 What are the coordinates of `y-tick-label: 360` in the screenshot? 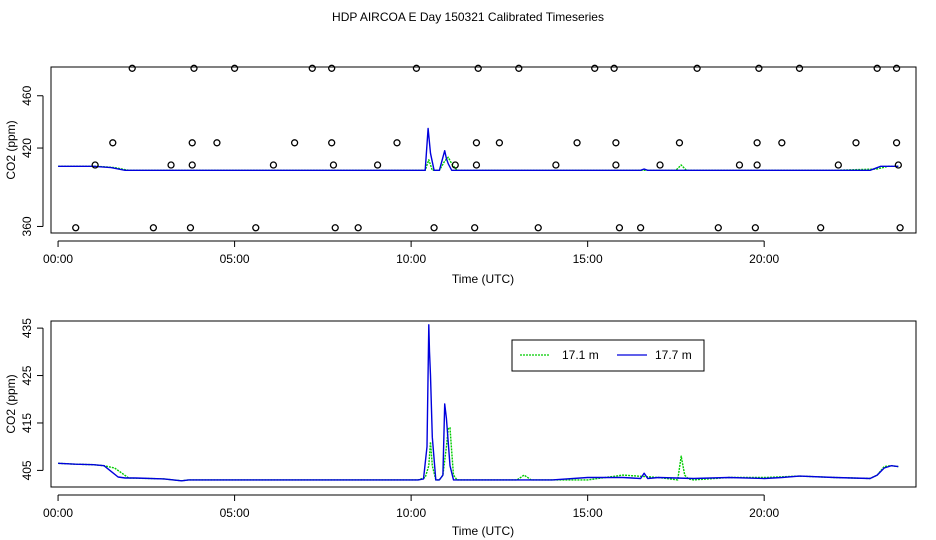 It's located at (27, 226).